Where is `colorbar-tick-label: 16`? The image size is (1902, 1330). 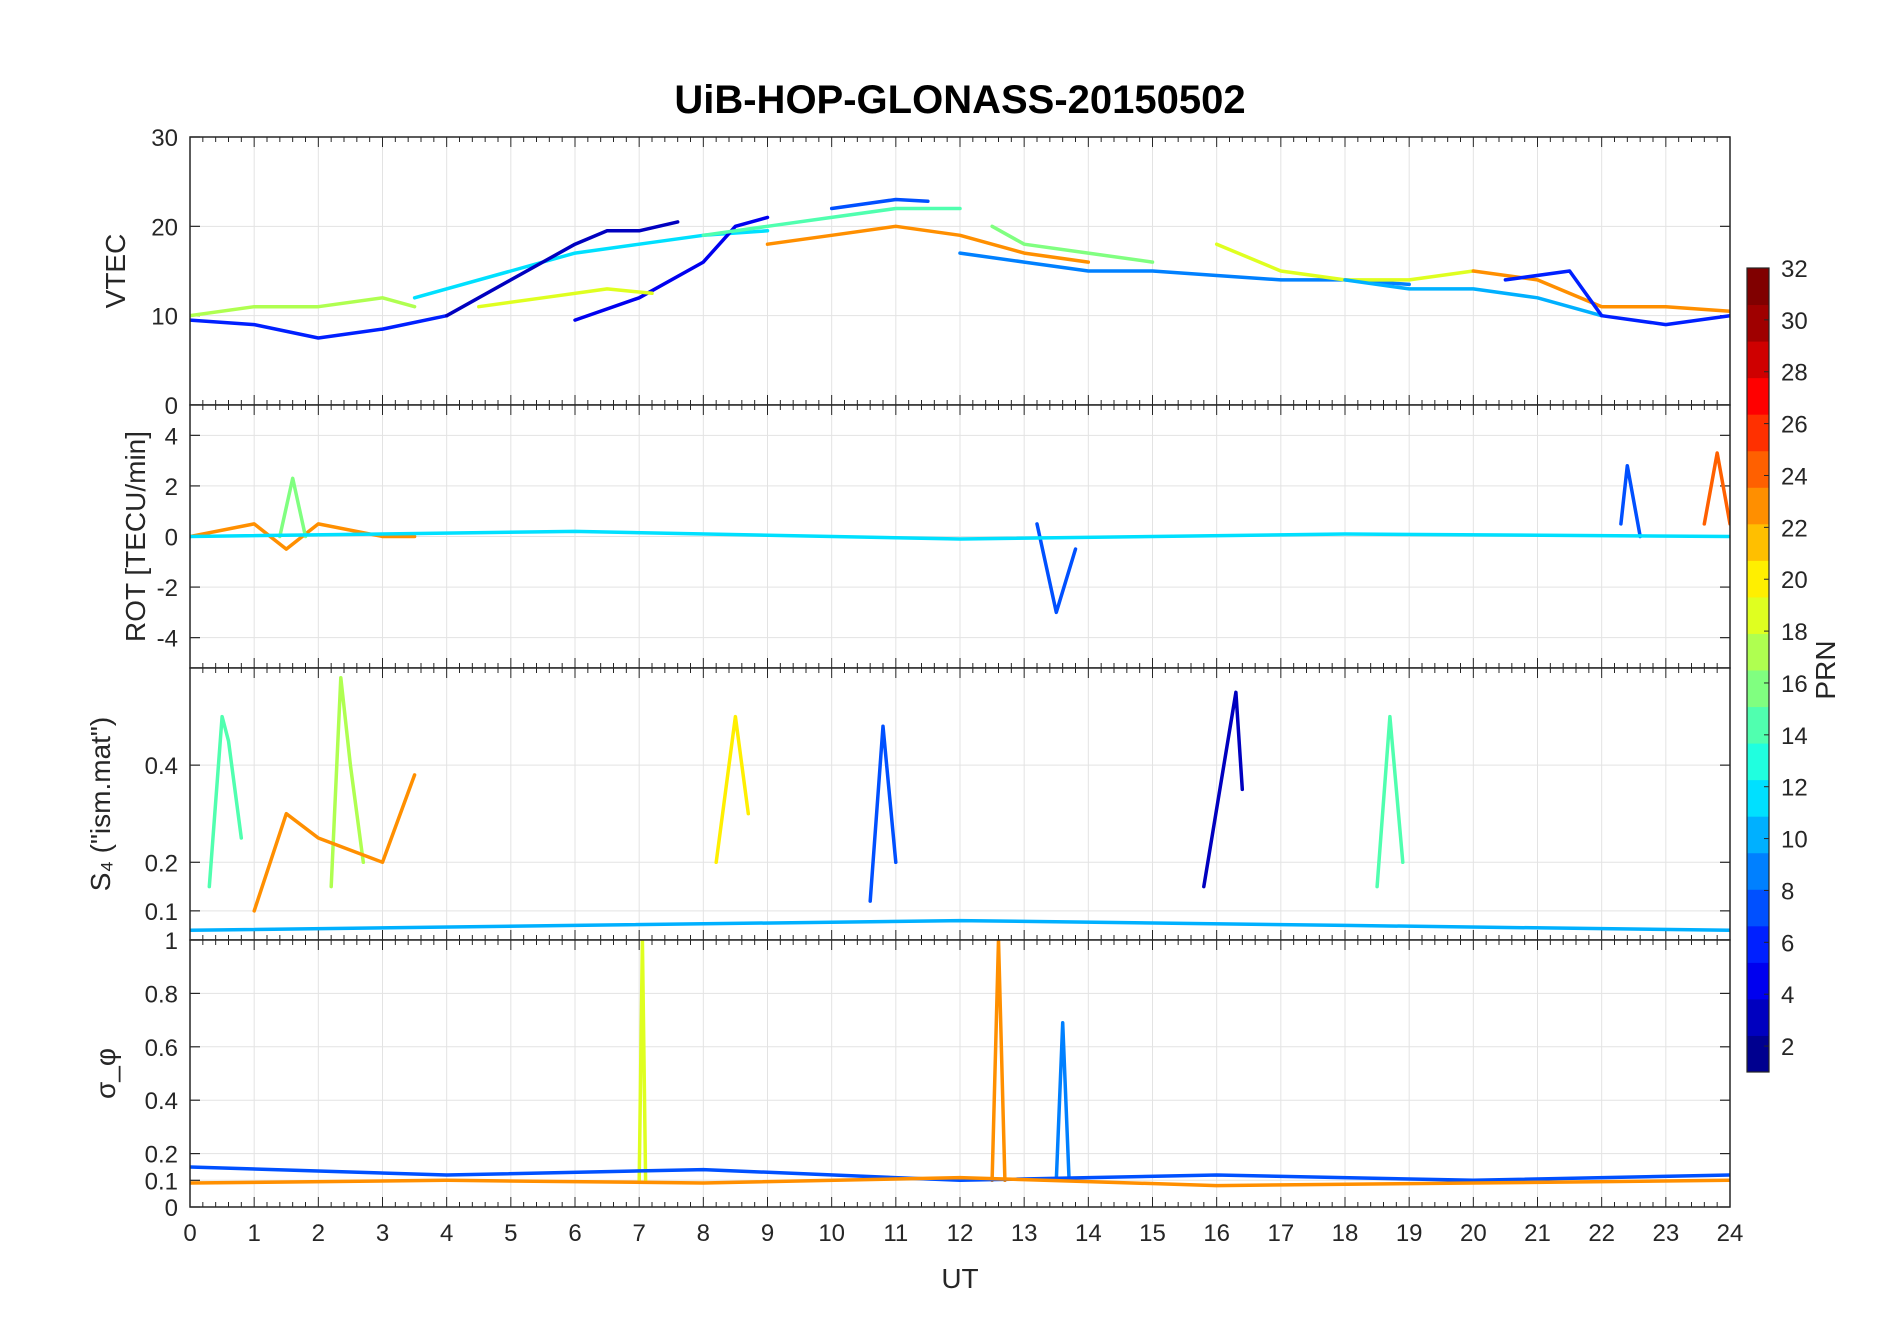
colorbar-tick-label: 16 is located at coordinates (1794, 684).